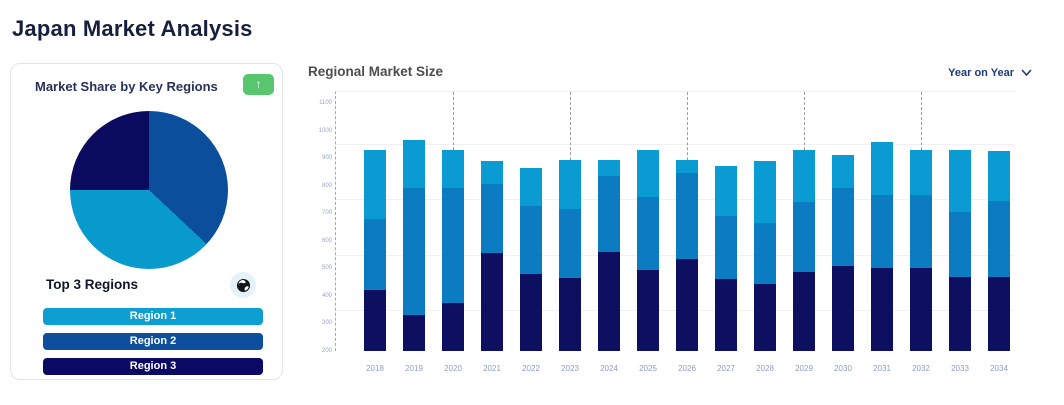 Image resolution: width=1064 pixels, height=405 pixels. Describe the element at coordinates (132, 28) in the screenshot. I see `page-title: Japan Market Analysis` at that location.